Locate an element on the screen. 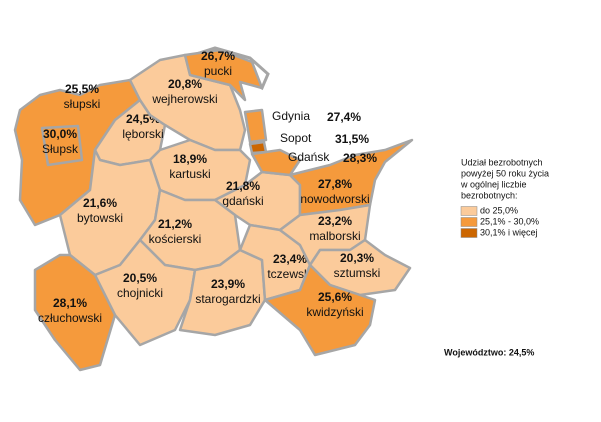 This screenshot has width=601, height=422. legend-title: w ogólnej liczbie is located at coordinates (493, 184).